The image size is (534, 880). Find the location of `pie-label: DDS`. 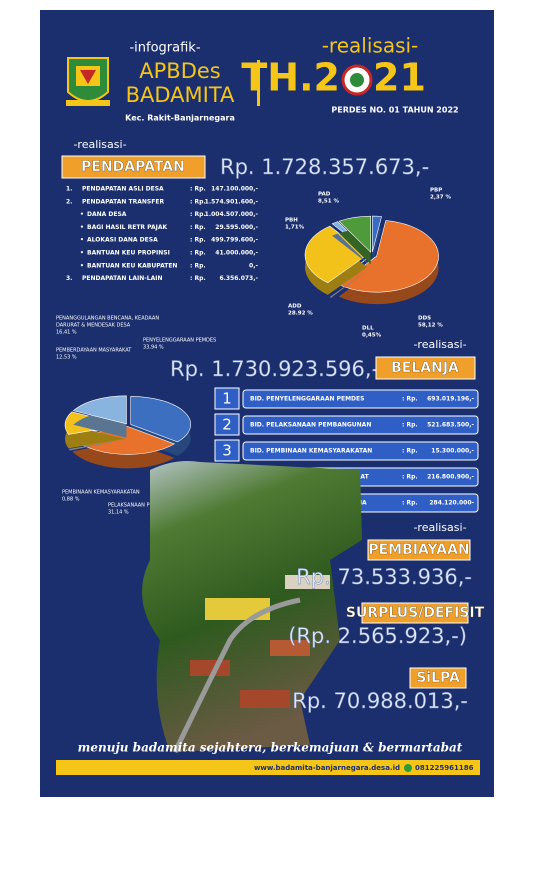

pie-label: DDS is located at coordinates (424, 319).